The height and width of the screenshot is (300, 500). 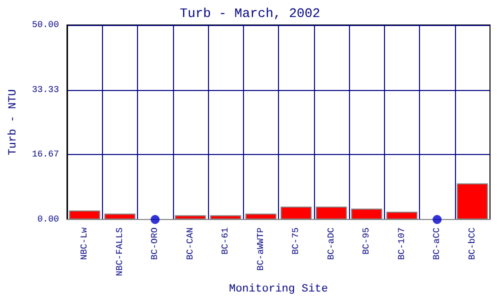 I want to click on y-tick-label: 50.00, so click(x=45, y=25).